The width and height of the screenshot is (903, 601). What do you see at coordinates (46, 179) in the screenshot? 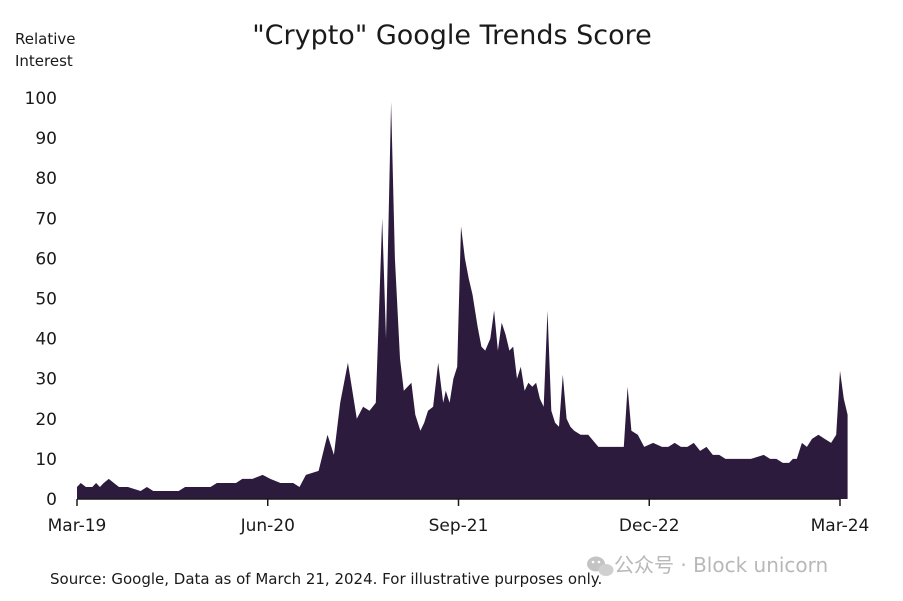
I see `y-tick-label: 80` at bounding box center [46, 179].